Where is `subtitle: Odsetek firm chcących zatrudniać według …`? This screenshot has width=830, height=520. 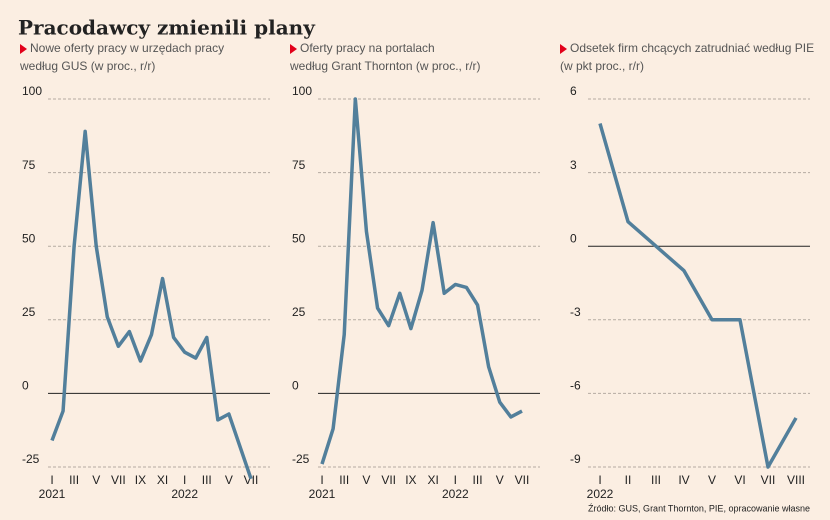
subtitle: Odsetek firm chcących zatrudniać według … is located at coordinates (692, 48).